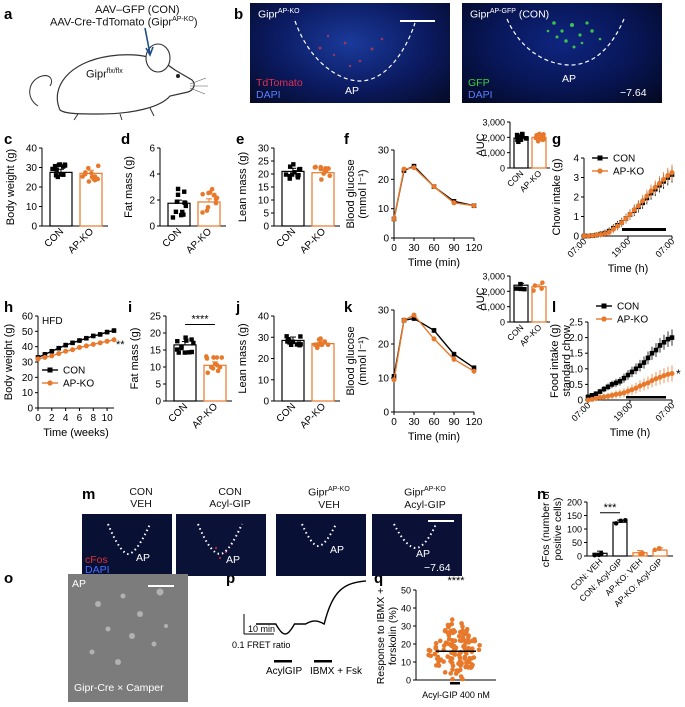 Image resolution: width=685 pixels, height=707 pixels. Describe the element at coordinates (579, 557) in the screenshot. I see `y-tick-label: 0` at that location.